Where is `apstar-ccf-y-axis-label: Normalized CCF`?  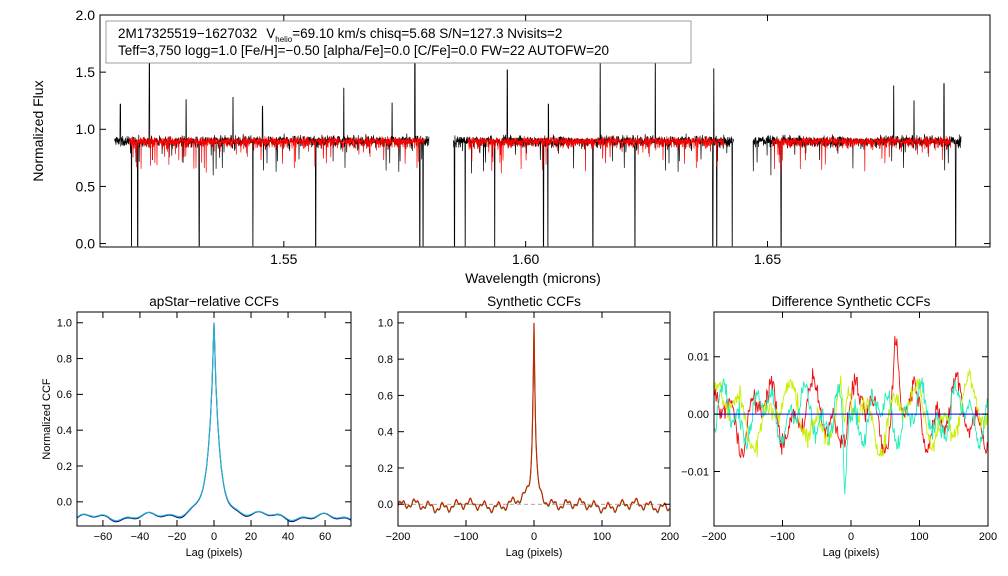 apstar-ccf-y-axis-label: Normalized CCF is located at coordinates (47, 419).